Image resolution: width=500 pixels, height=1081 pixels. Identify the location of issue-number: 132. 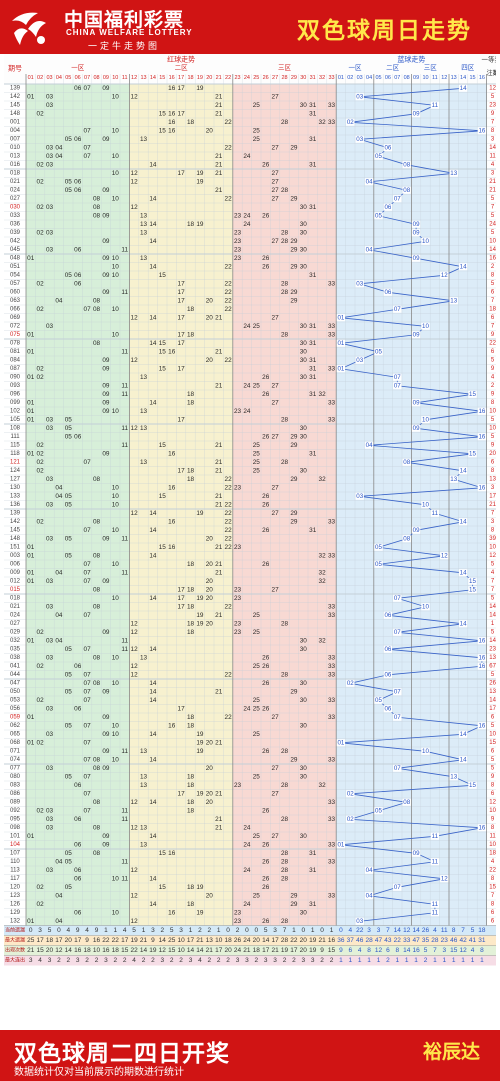
(15, 921).